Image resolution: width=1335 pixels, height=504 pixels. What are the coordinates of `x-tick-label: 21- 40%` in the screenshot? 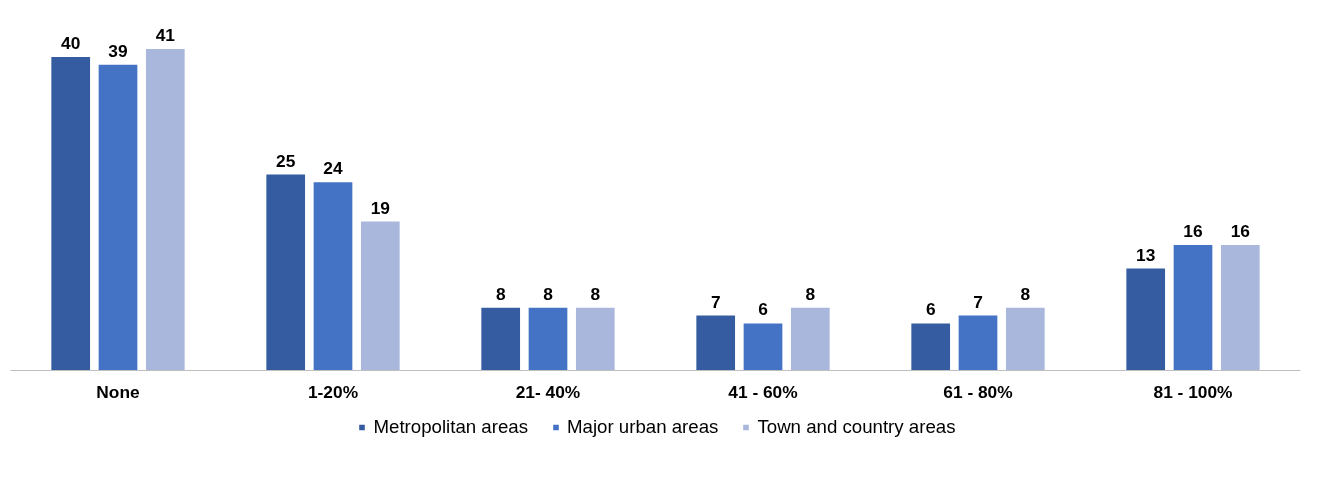 It's located at (548, 391).